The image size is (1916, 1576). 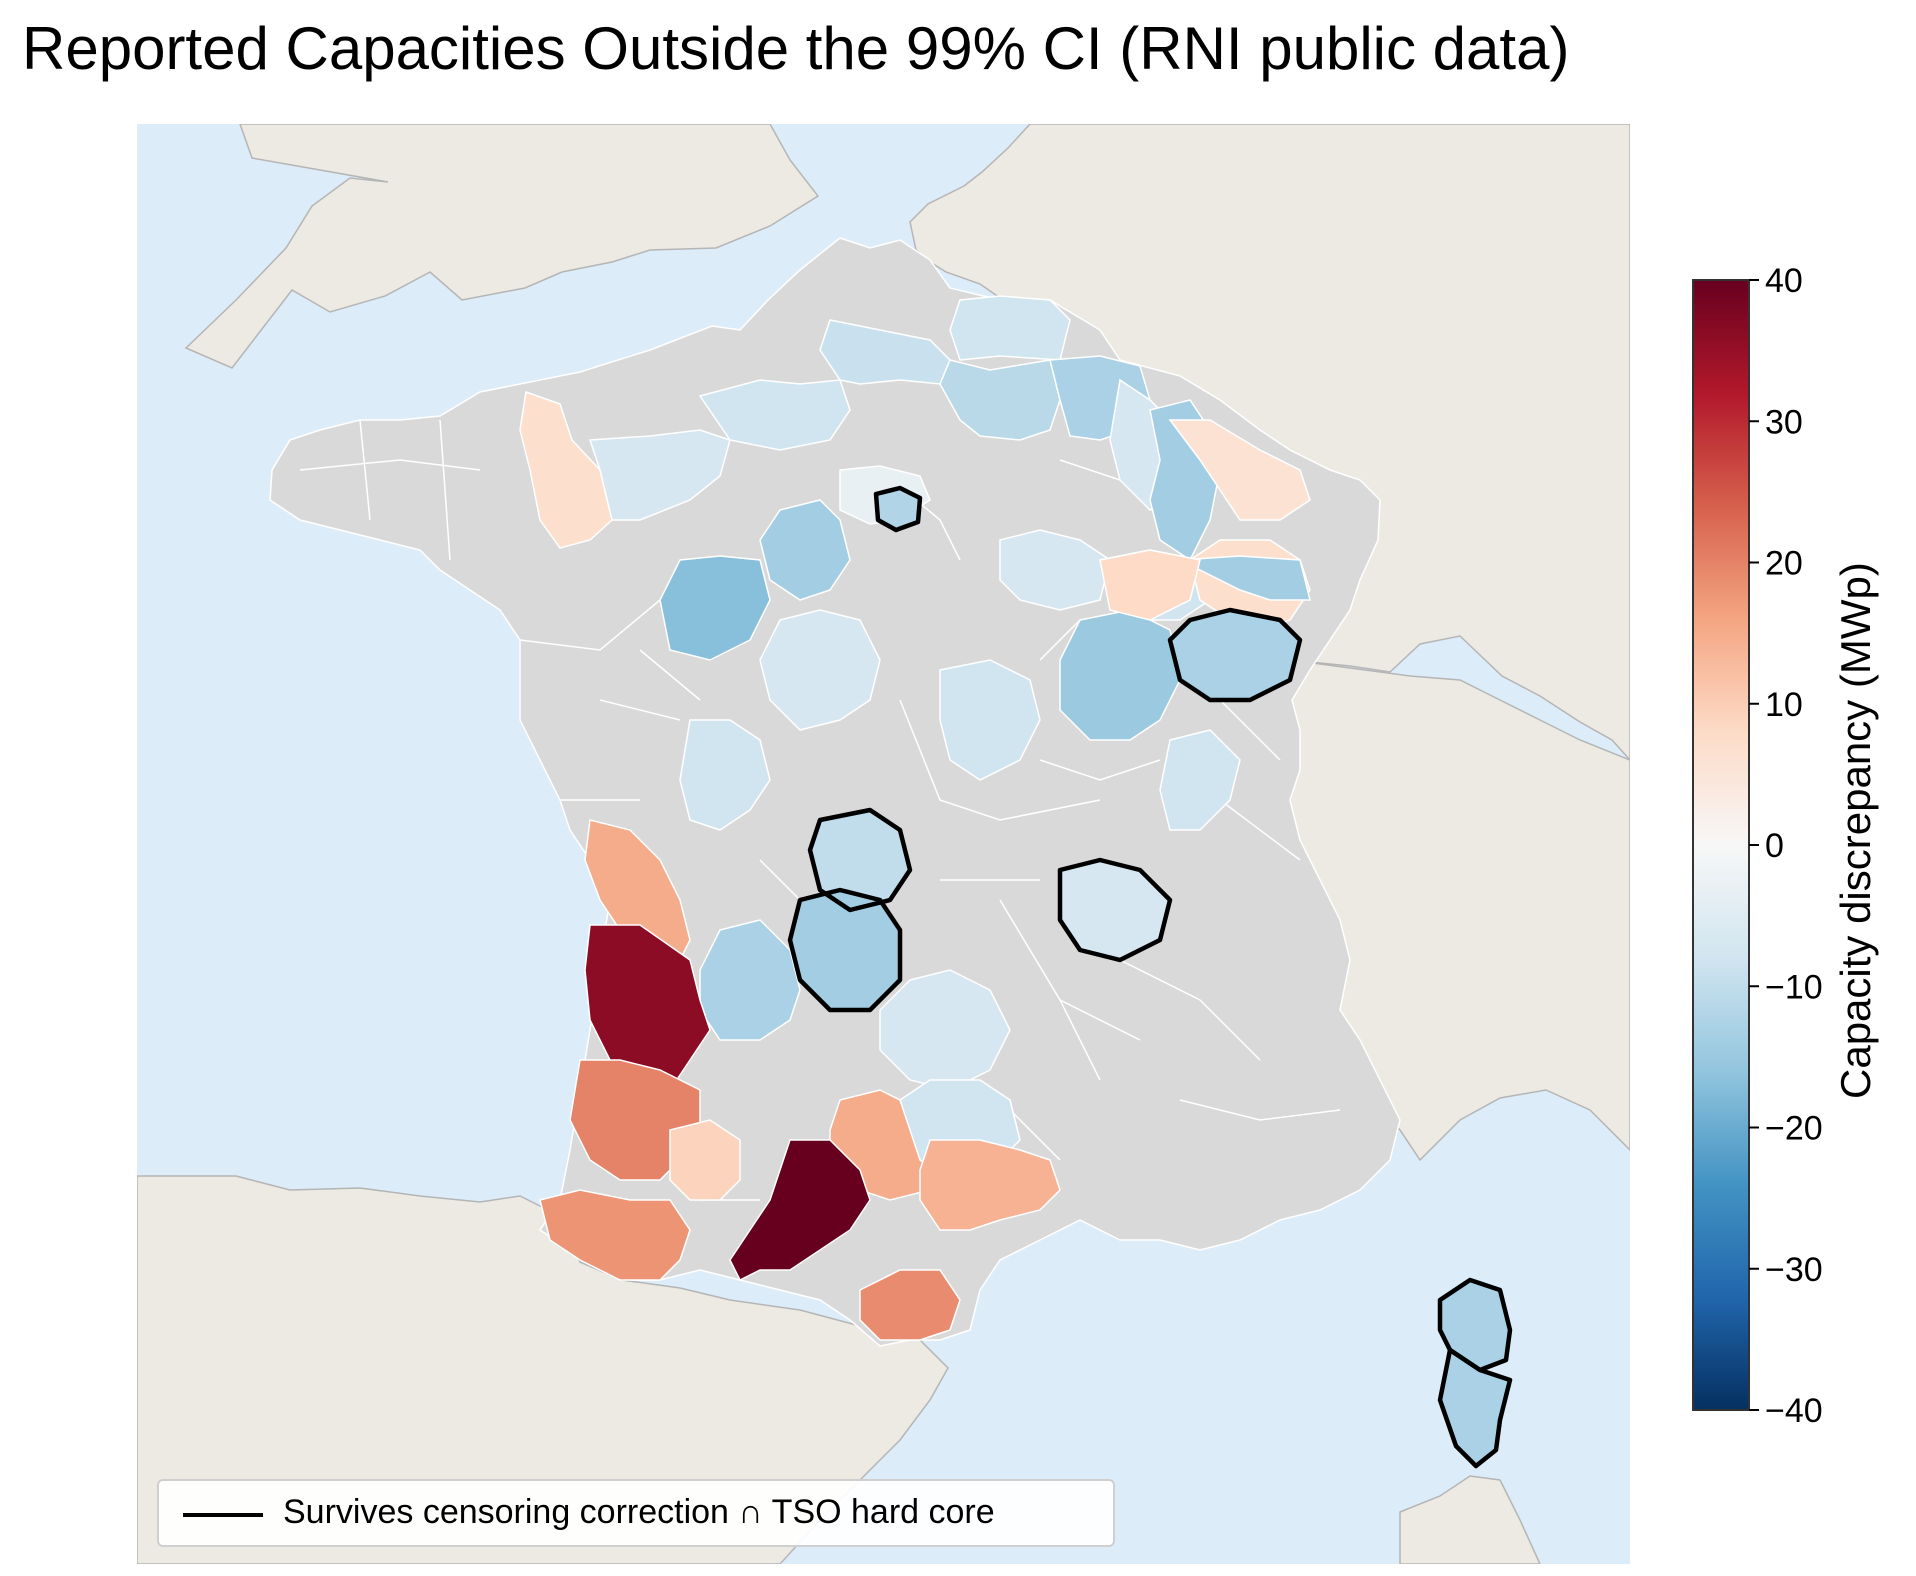 I want to click on colorbar-gradient, so click(x=1721, y=845).